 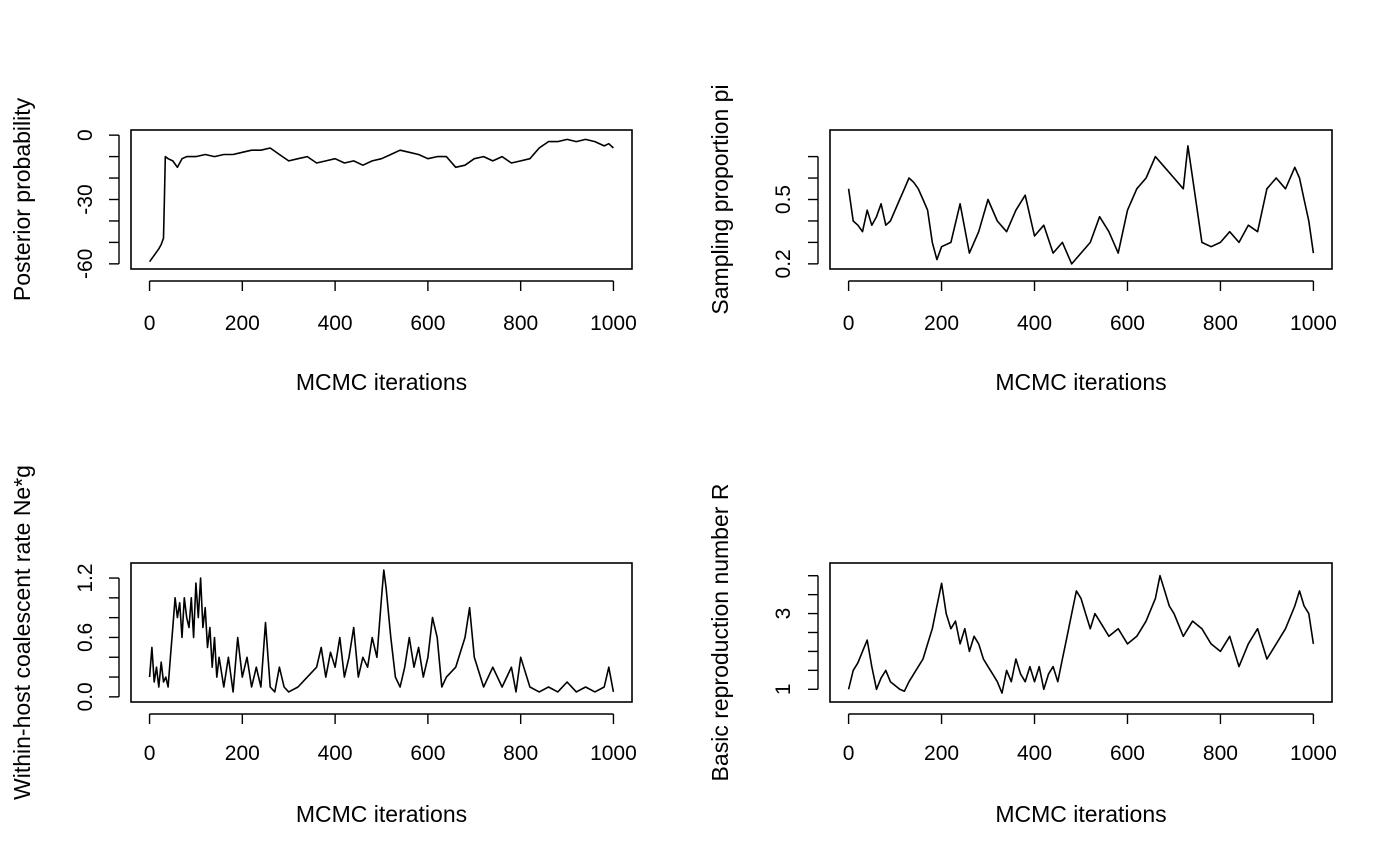 What do you see at coordinates (720, 199) in the screenshot?
I see `y-axis-title: Sampling proportion pi` at bounding box center [720, 199].